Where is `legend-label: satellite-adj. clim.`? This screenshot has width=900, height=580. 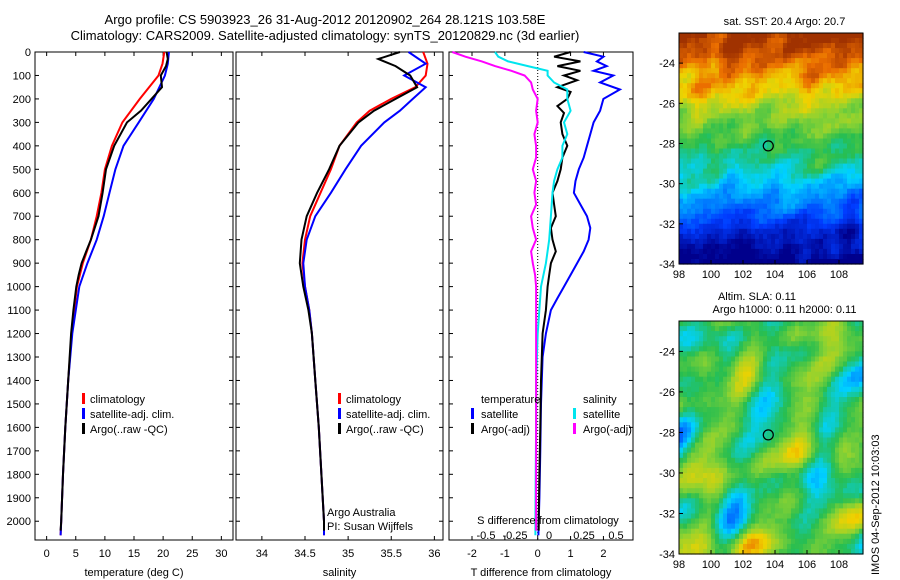
legend-label: satellite-adj. clim. is located at coordinates (388, 415).